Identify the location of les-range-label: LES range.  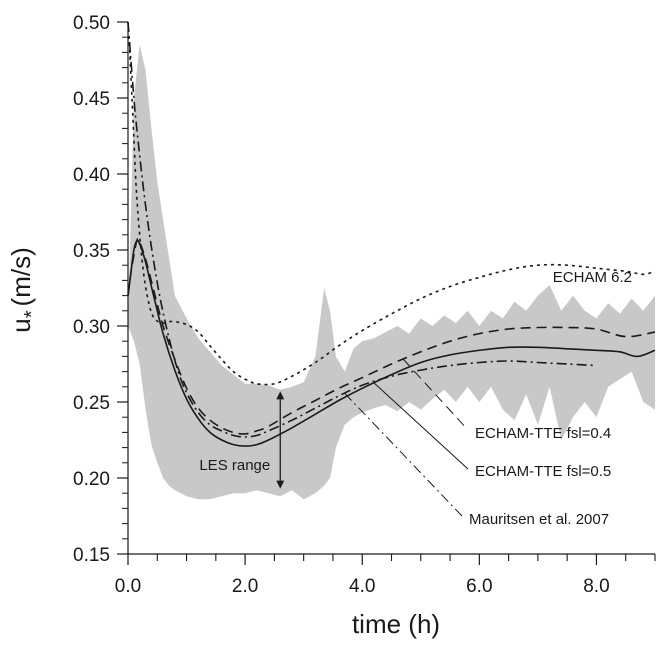
(234, 465).